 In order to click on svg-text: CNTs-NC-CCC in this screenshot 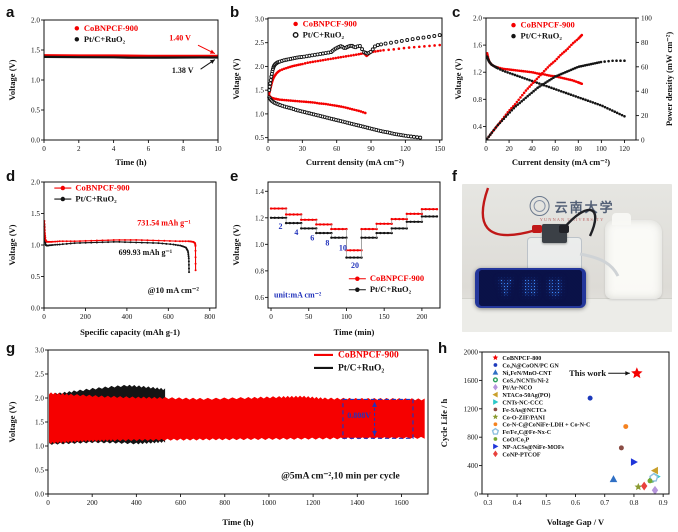, I will do `click(522, 404)`.